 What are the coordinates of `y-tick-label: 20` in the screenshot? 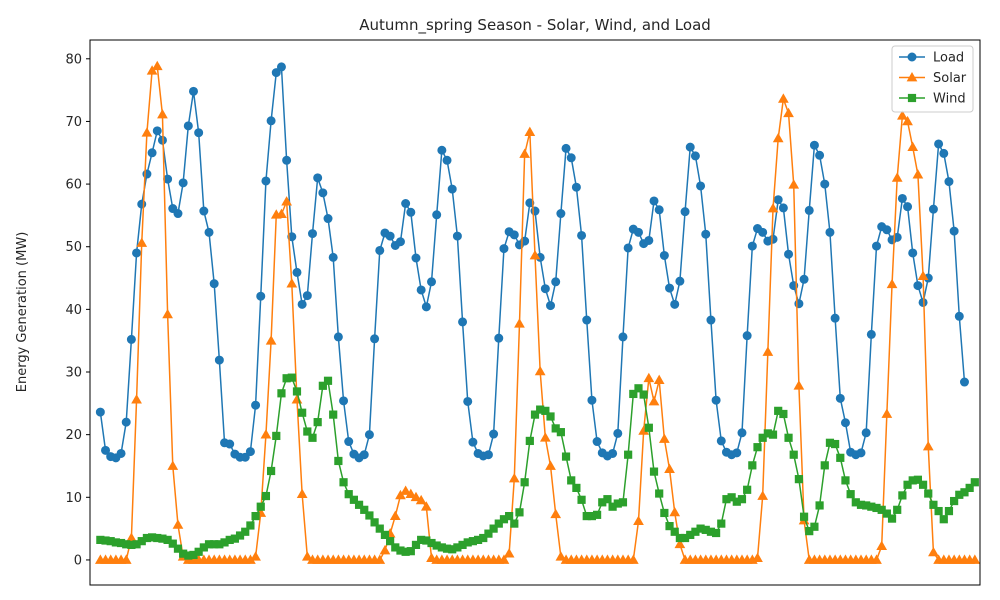 It's located at (73, 435).